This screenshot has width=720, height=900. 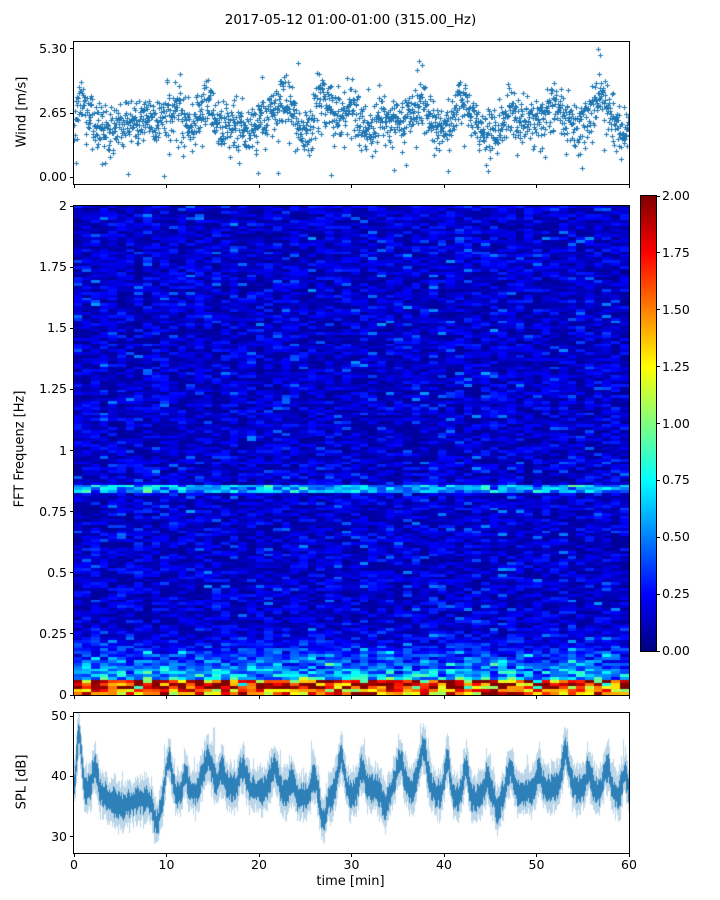 What do you see at coordinates (59, 776) in the screenshot?
I see `spl-ytick-label: 40` at bounding box center [59, 776].